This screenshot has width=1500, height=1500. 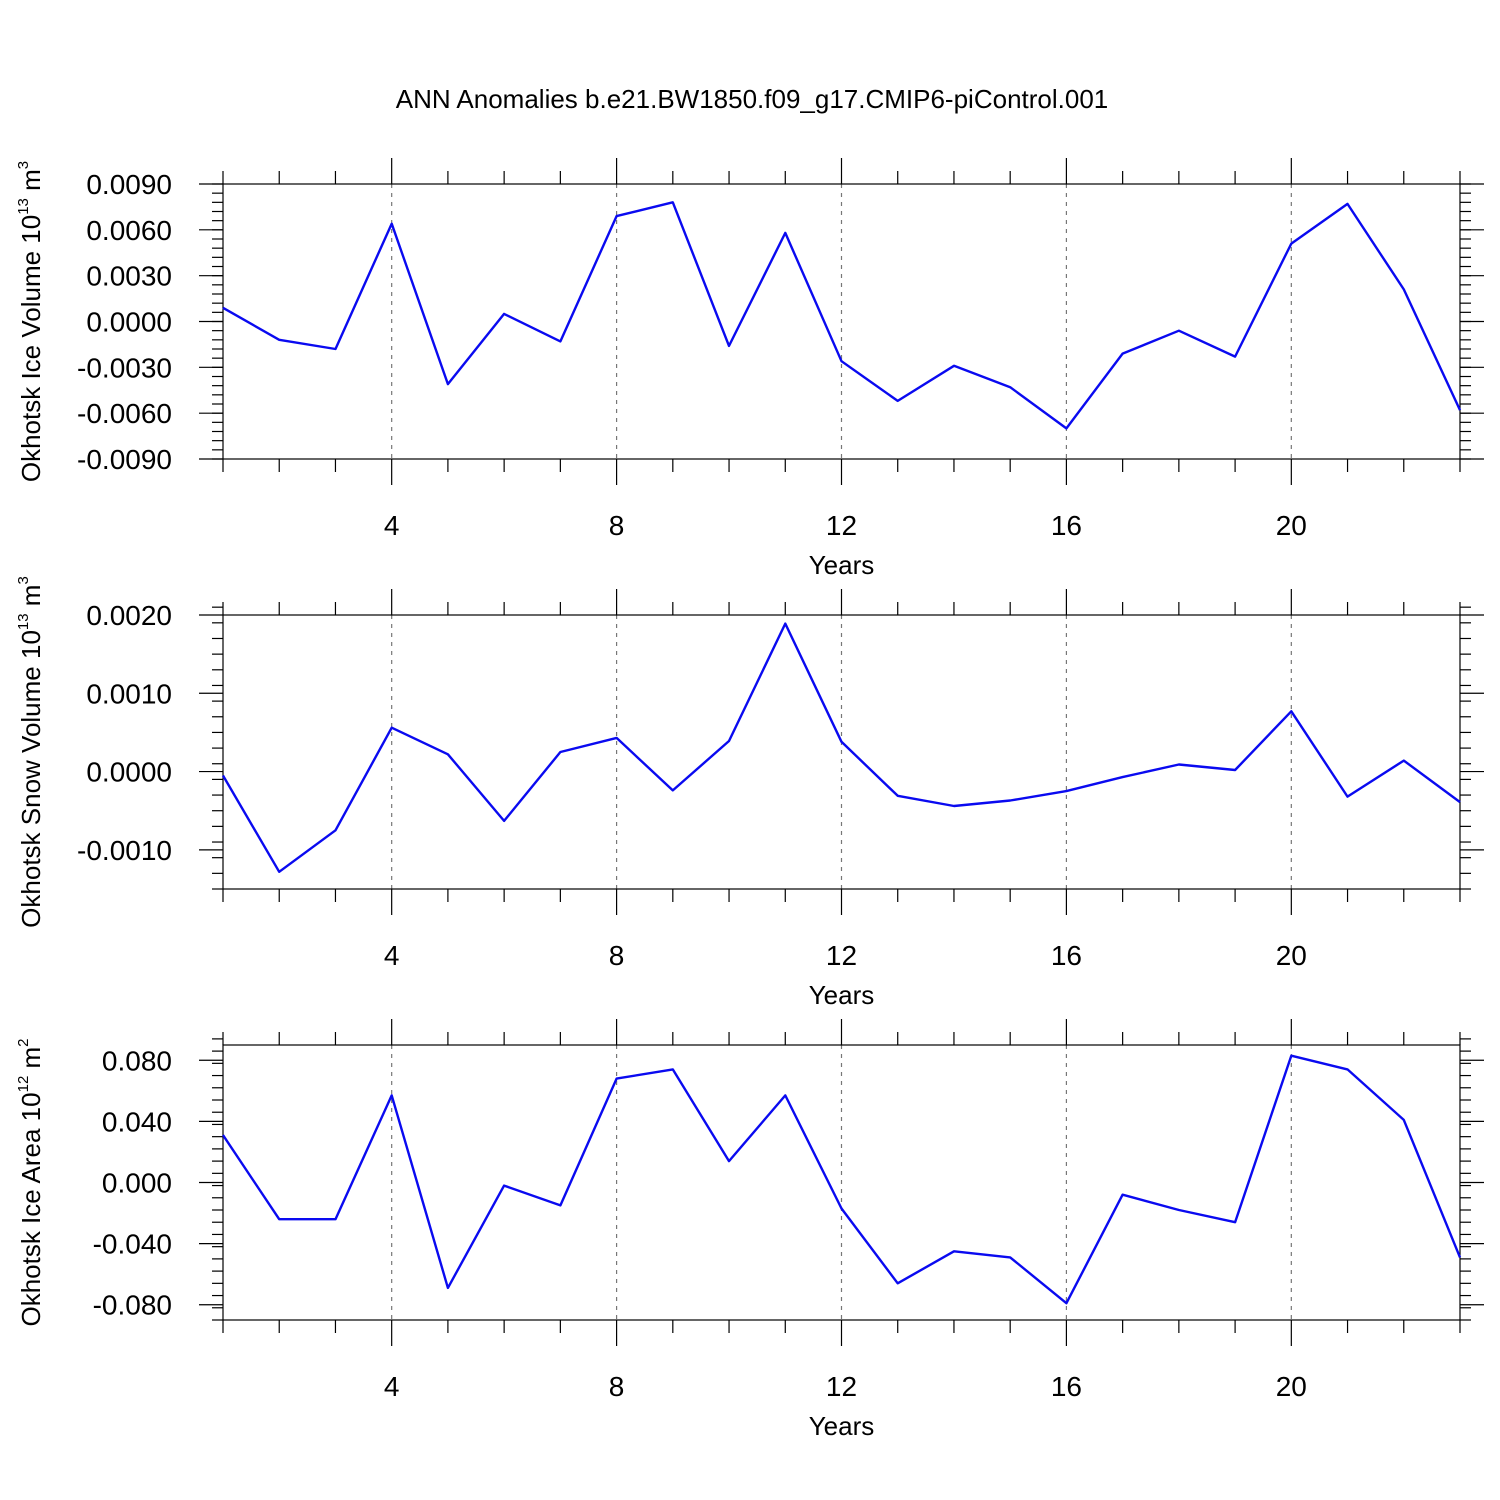 What do you see at coordinates (132, 1305) in the screenshot?
I see `y-tick-label: -0.080` at bounding box center [132, 1305].